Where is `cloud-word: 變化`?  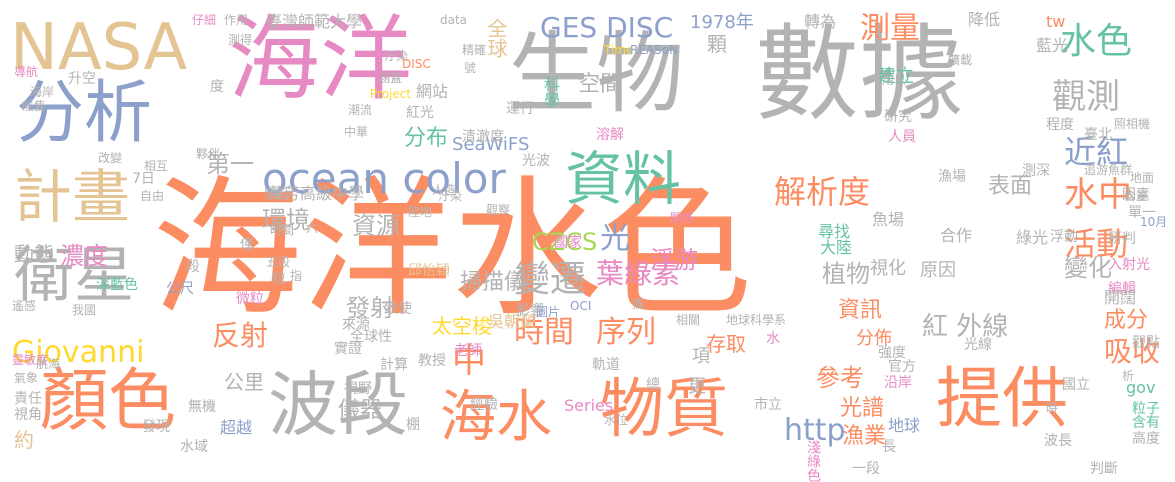 cloud-word: 變化 is located at coordinates (1088, 268).